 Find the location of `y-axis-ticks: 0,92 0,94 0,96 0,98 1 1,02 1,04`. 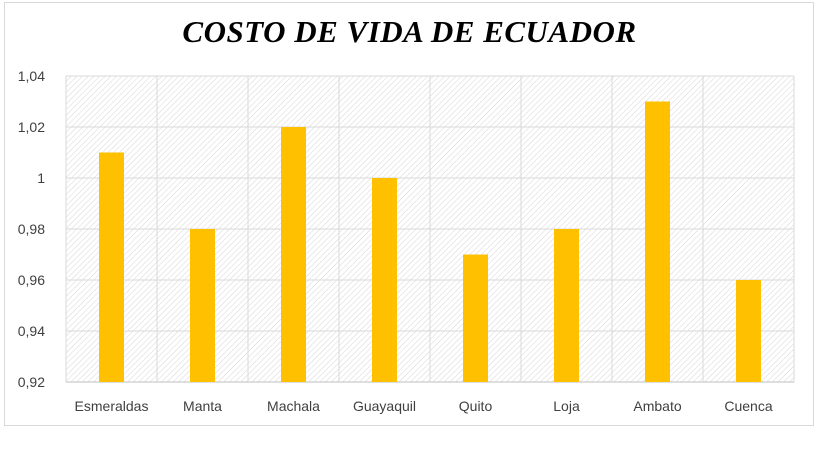

y-axis-ticks: 0,92 0,94 0,96 0,98 1 1,02 1,04 is located at coordinates (31, 229).